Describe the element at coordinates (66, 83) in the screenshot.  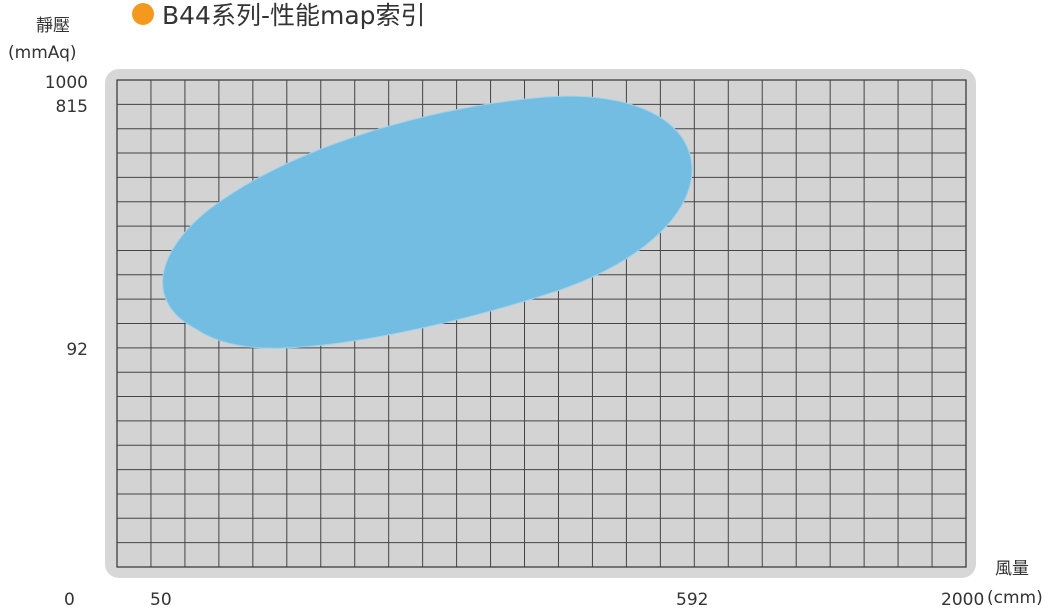
I see `y-tick-label-1000: 1000` at that location.